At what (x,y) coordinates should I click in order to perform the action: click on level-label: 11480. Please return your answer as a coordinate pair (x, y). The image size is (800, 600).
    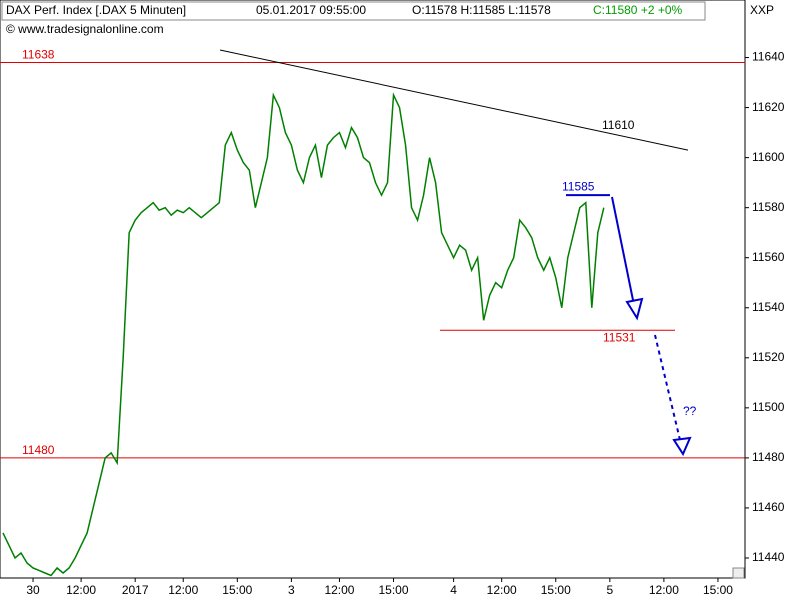
    Looking at the image, I should click on (38, 450).